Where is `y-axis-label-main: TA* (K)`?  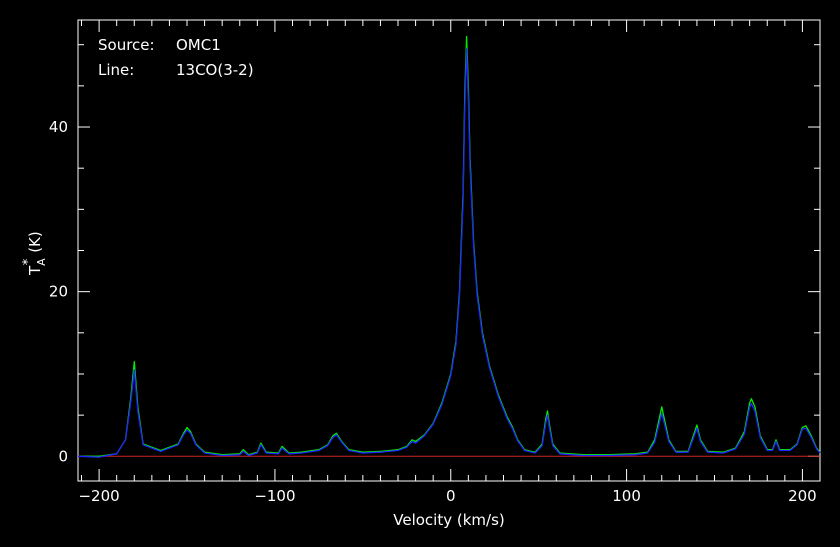 y-axis-label-main: TA* (K) is located at coordinates (34, 253).